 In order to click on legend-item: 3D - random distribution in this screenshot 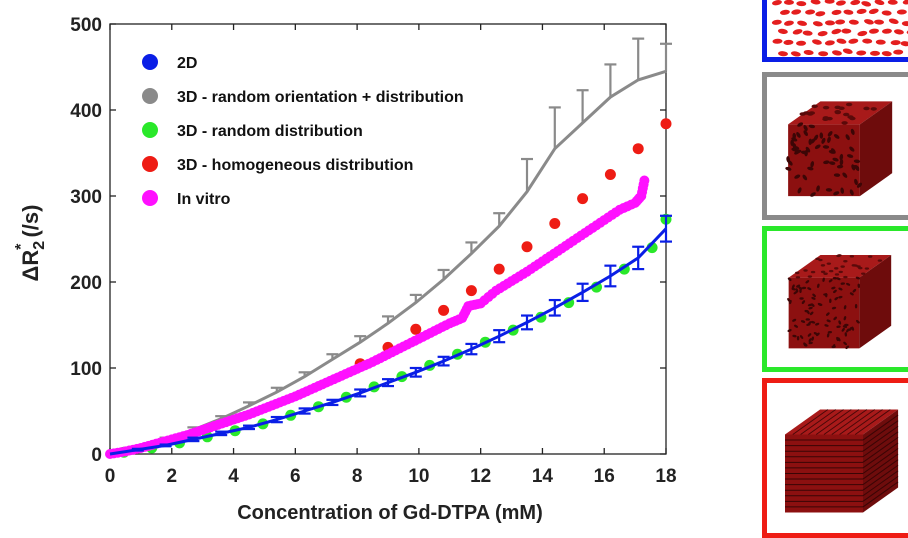, I will do `click(252, 131)`.